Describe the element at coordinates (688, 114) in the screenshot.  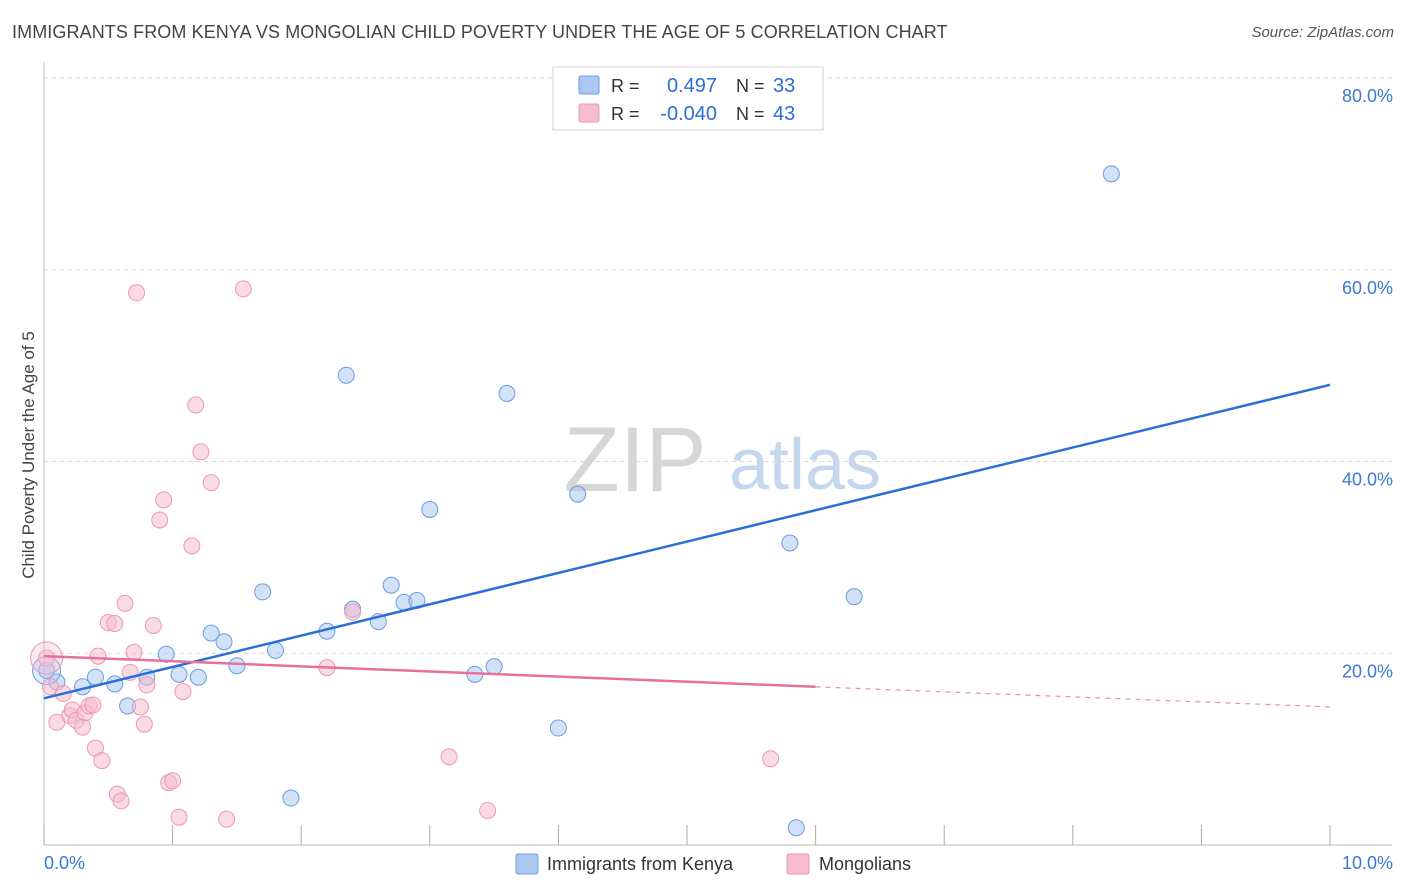
I see `stats-r-value-mongolians: -0.040` at that location.